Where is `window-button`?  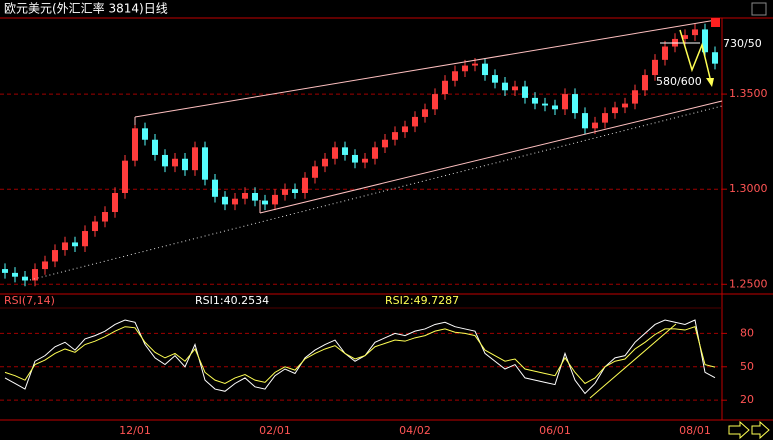
window-button is located at coordinates (759, 9).